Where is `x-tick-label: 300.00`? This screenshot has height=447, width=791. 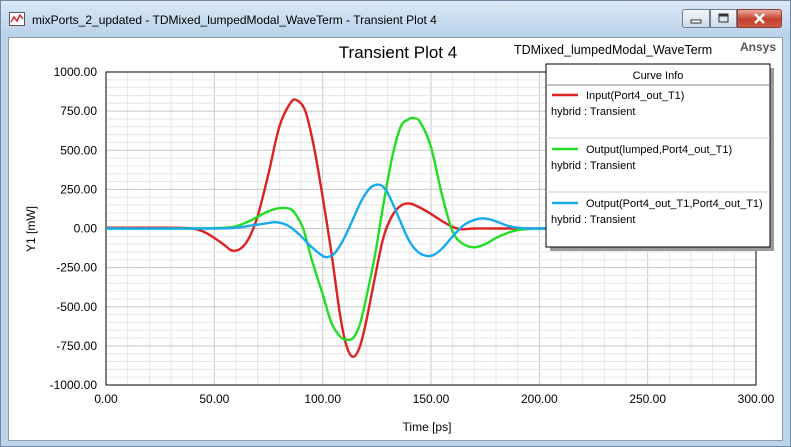 x-tick-label: 300.00 is located at coordinates (756, 399).